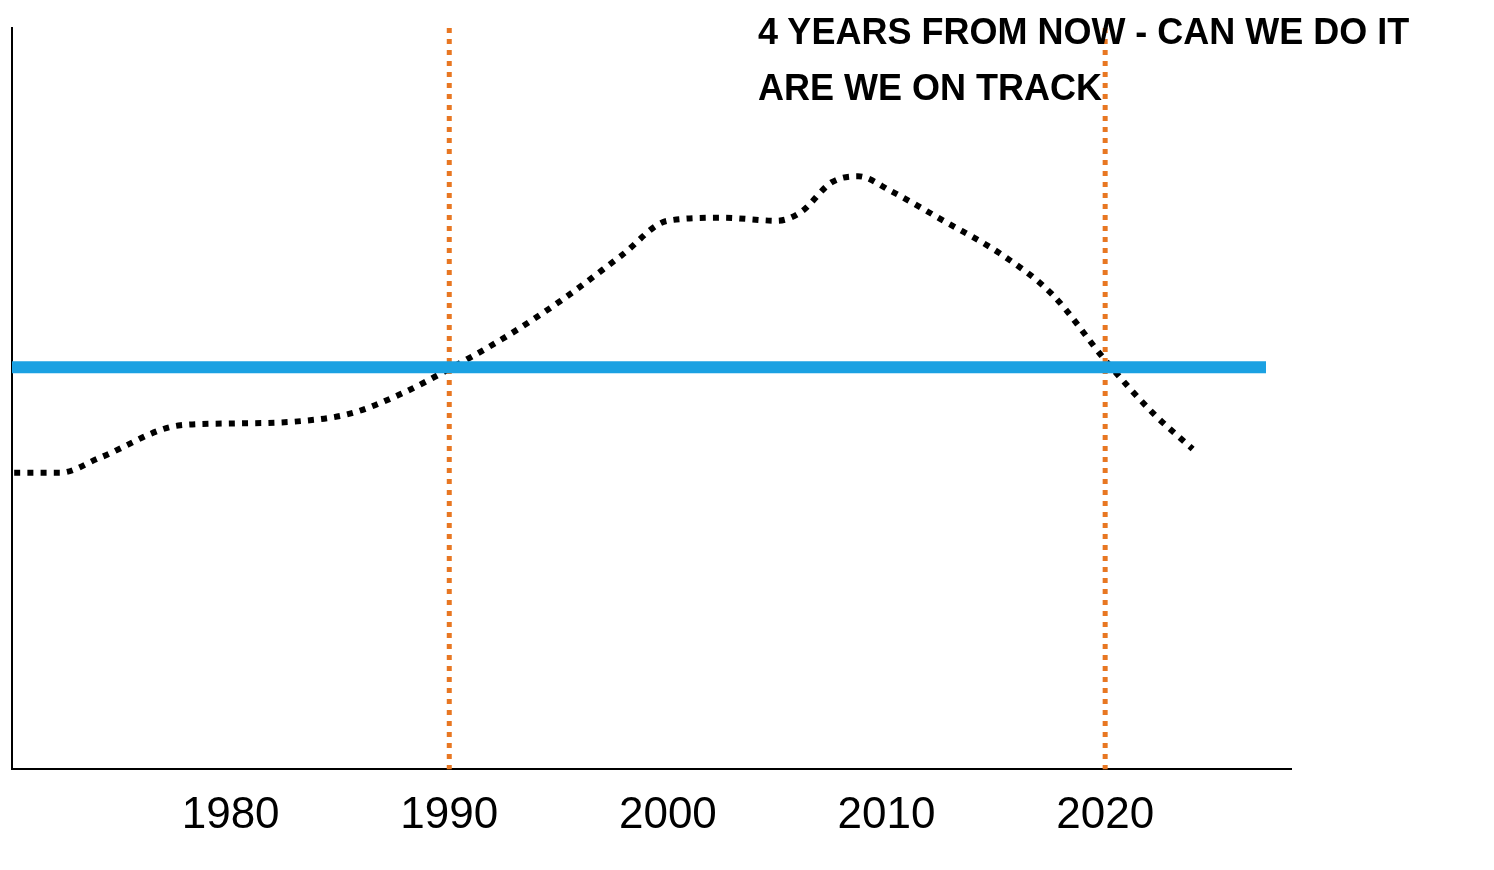 The image size is (1494, 870). I want to click on text: 4 YEARS FROM NOW - CAN WE DO IT, so click(1084, 31).